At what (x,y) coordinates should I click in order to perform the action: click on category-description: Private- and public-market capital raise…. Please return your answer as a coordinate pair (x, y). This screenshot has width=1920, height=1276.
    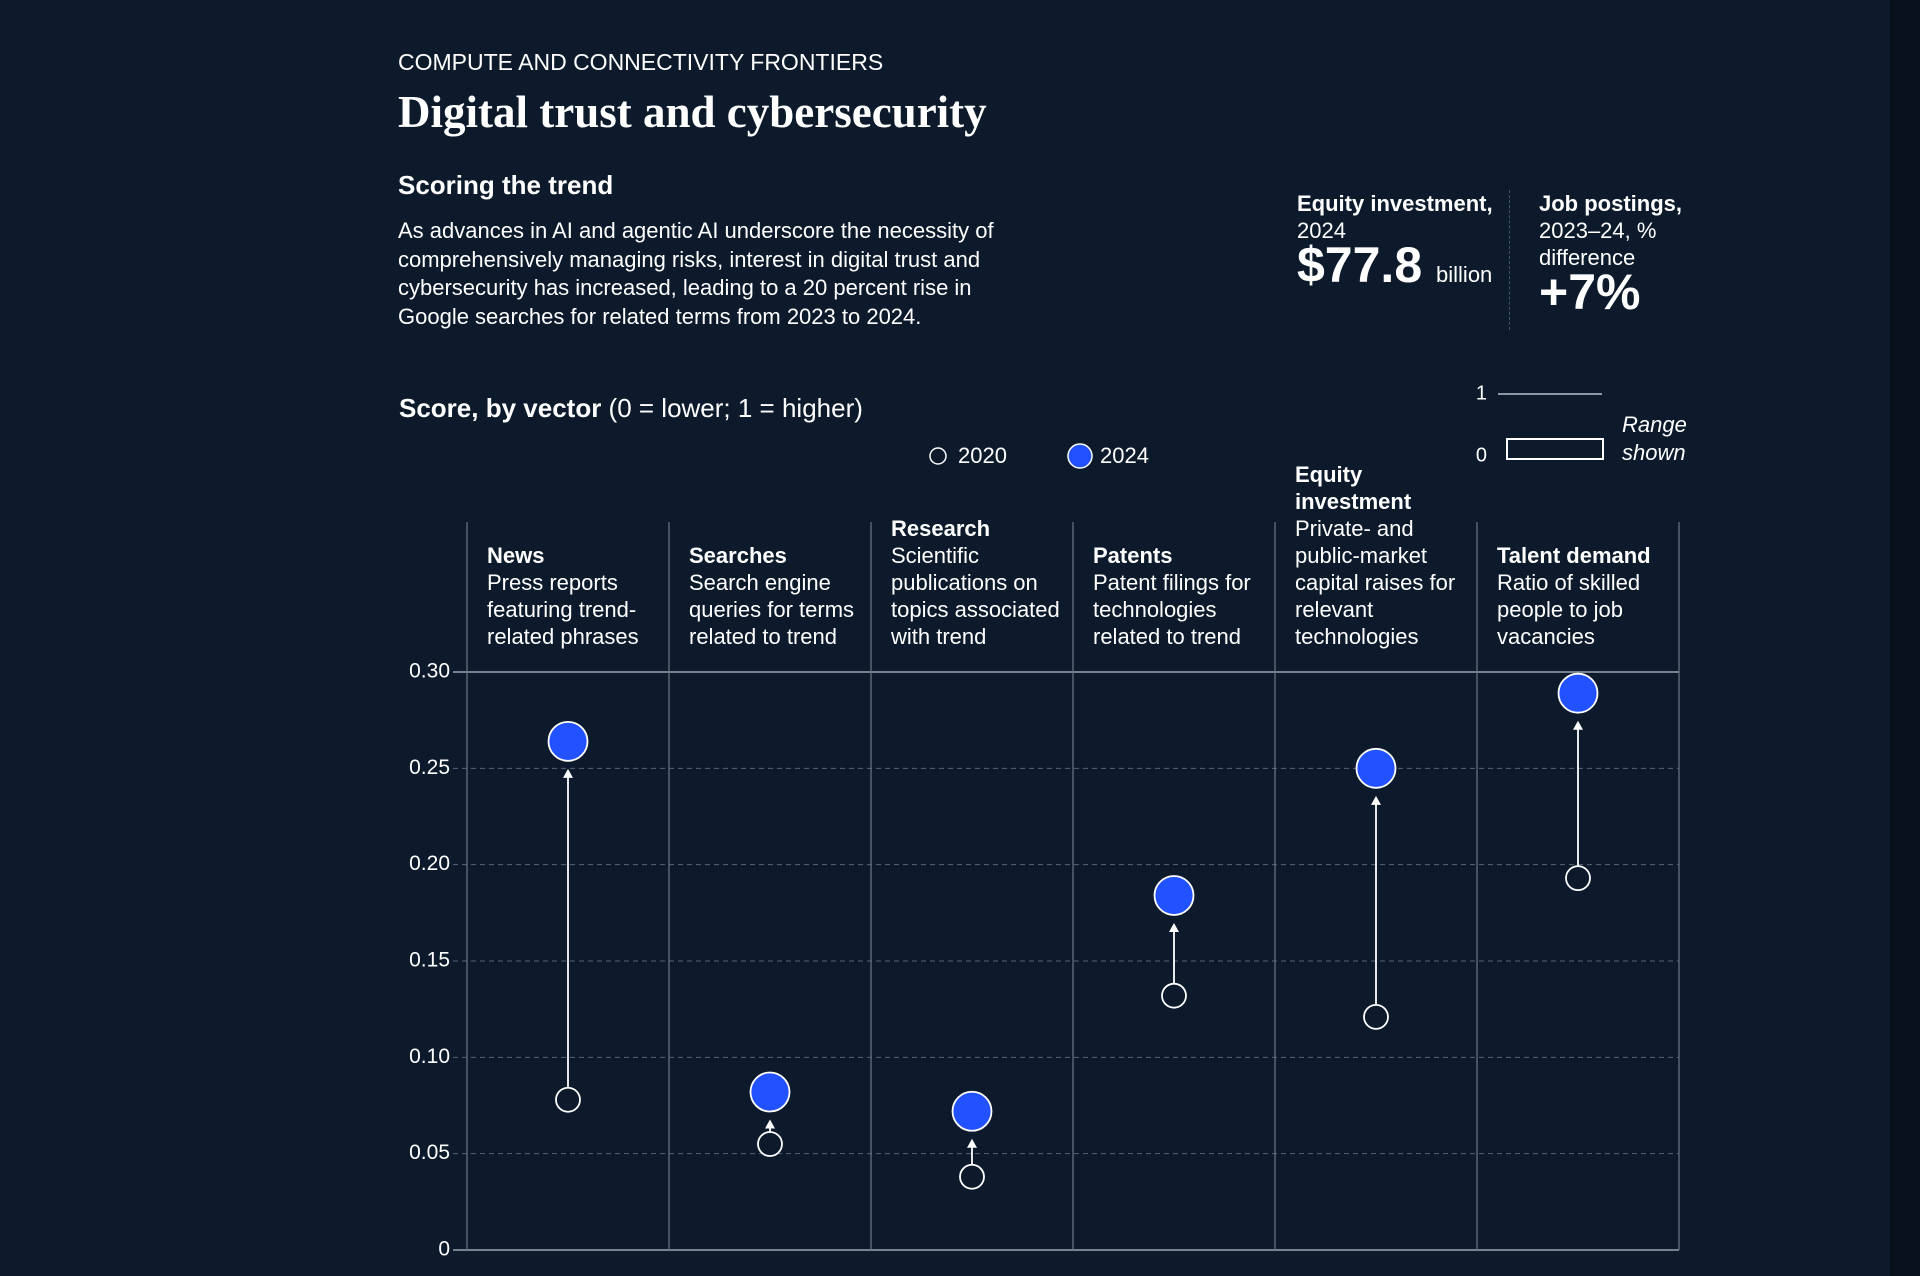
    Looking at the image, I should click on (1375, 582).